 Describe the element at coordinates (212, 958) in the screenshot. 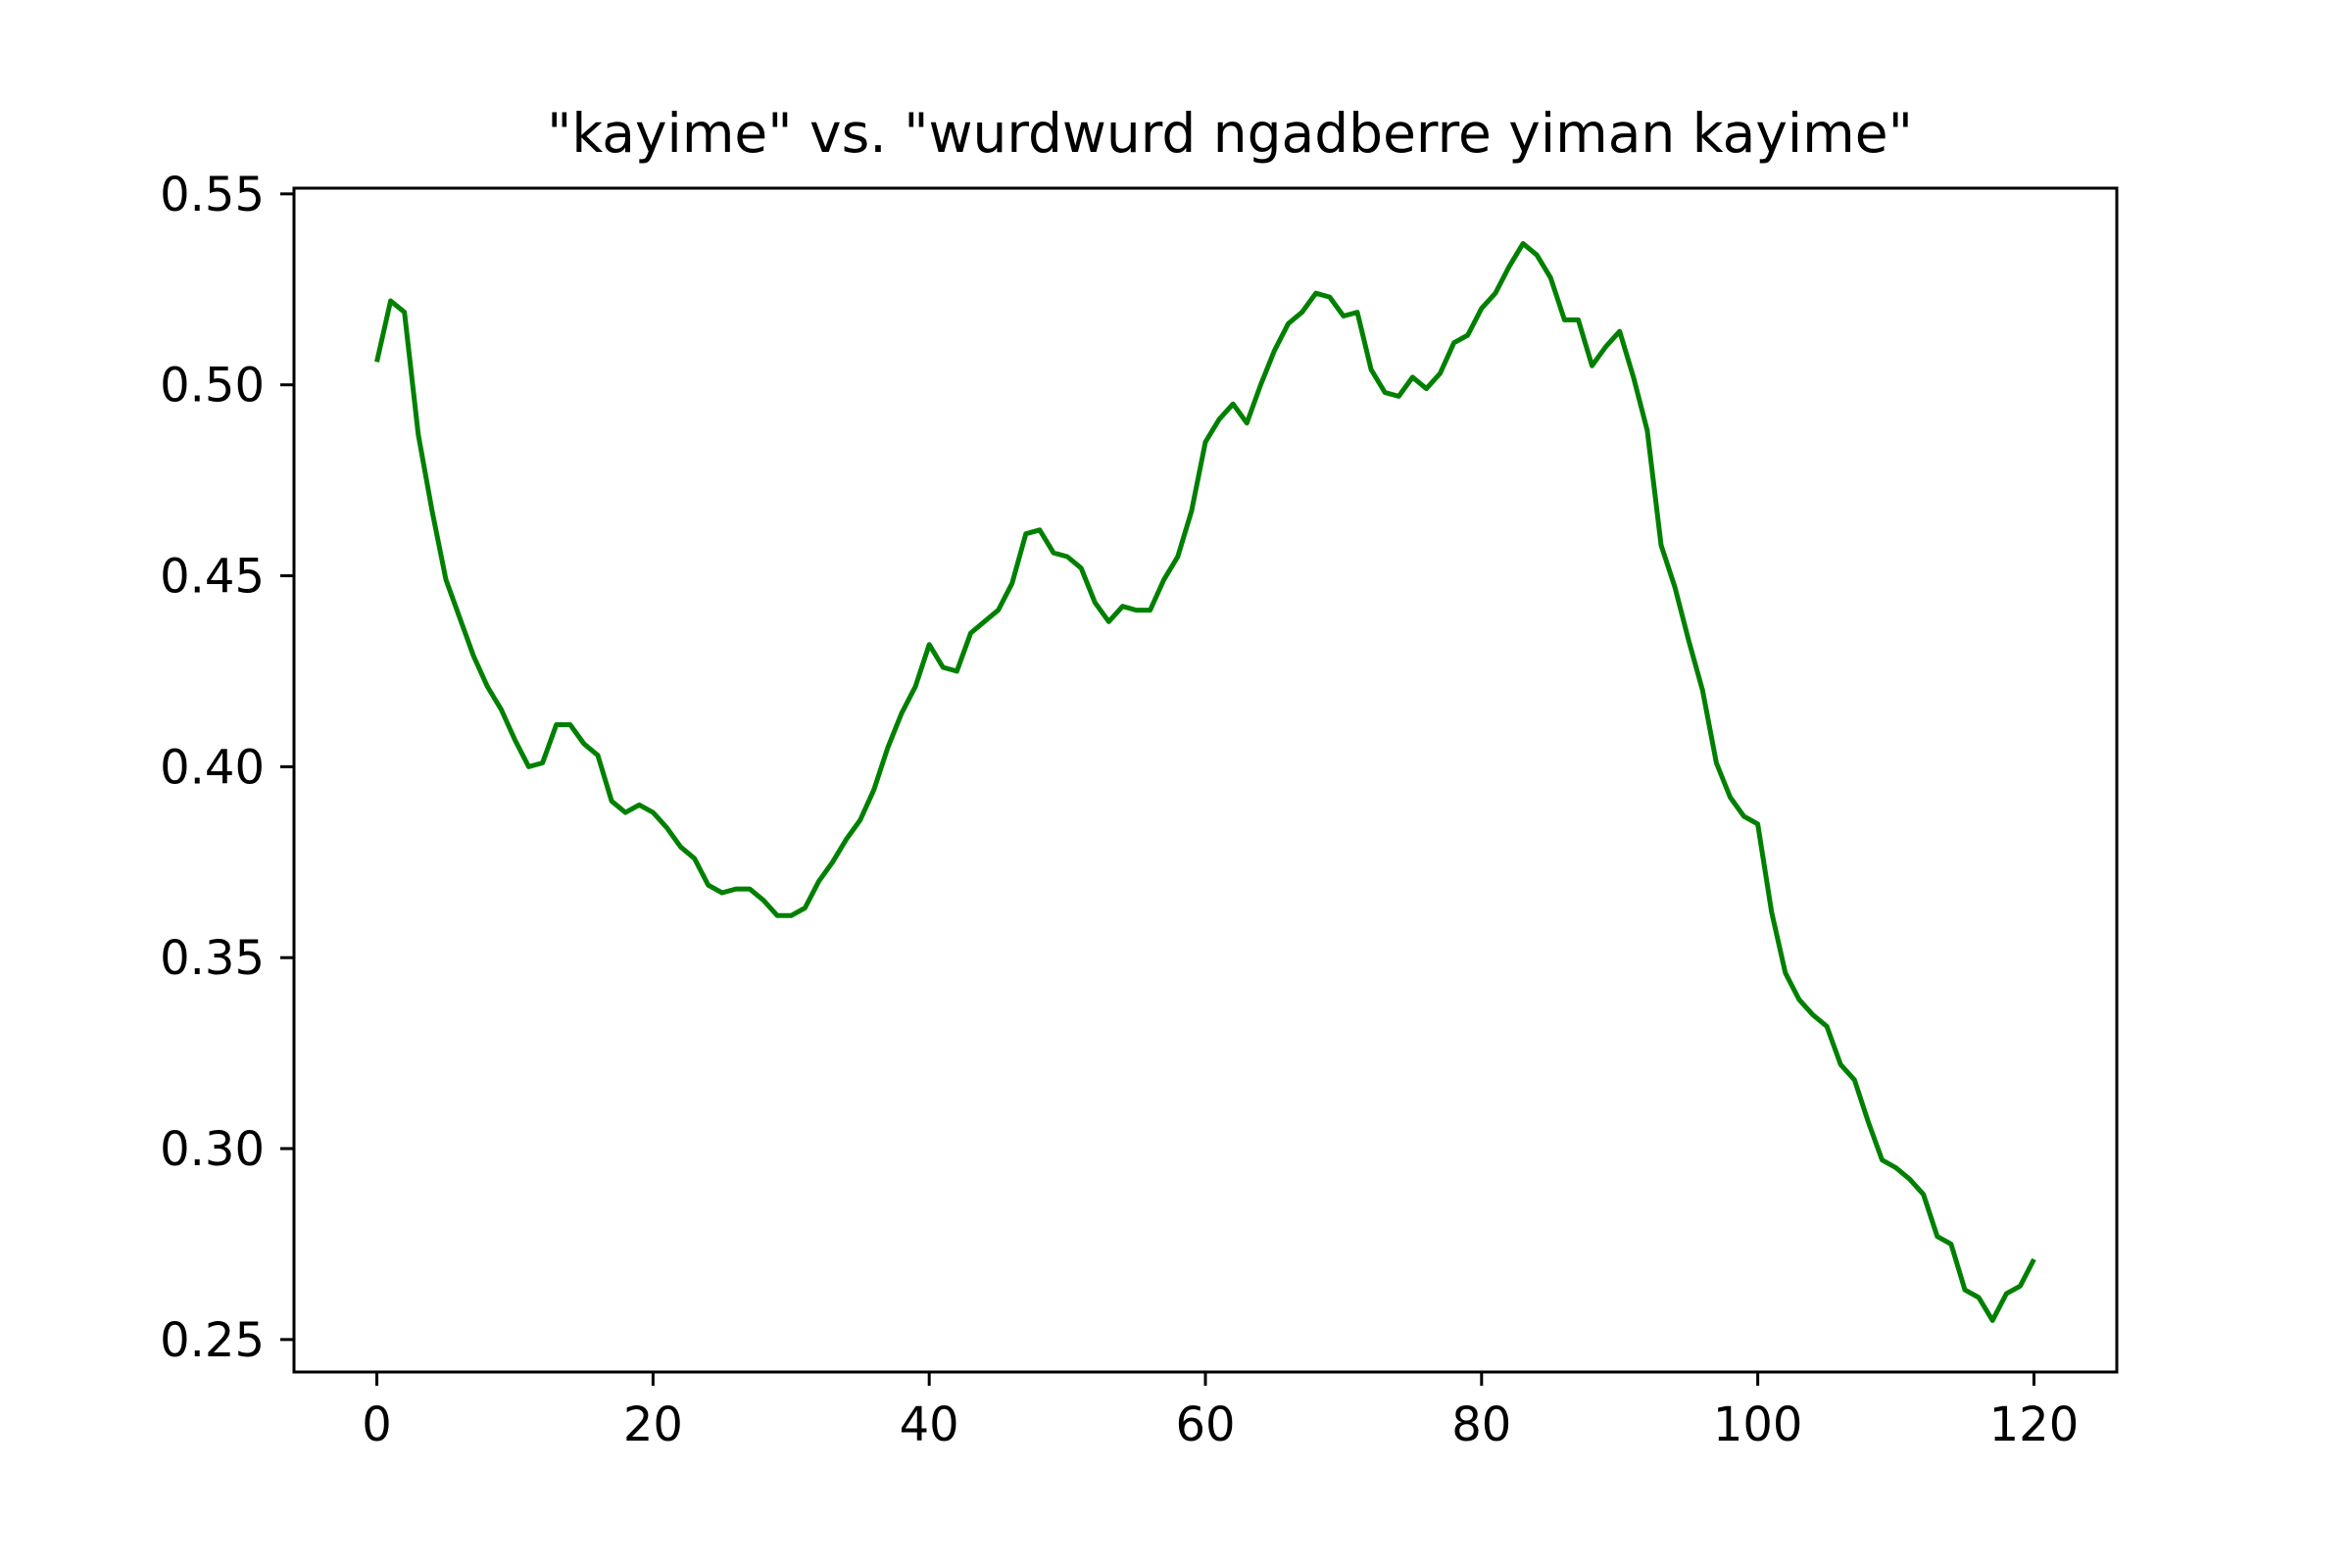

I see `y-tick-label: 0.35` at that location.